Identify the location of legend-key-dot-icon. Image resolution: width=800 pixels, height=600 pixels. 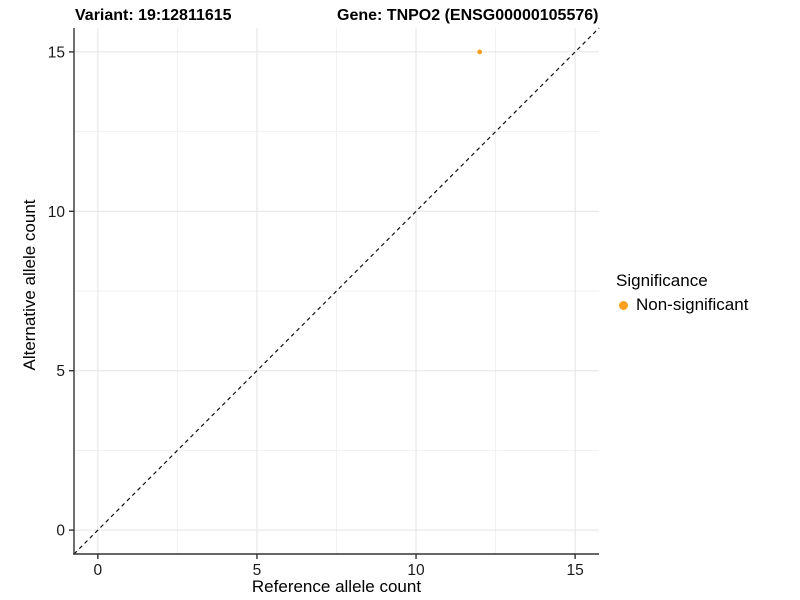
(623, 305).